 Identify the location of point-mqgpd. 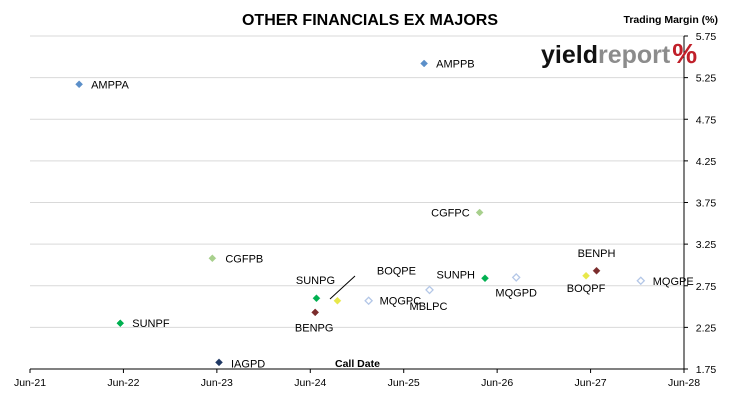
(516, 277).